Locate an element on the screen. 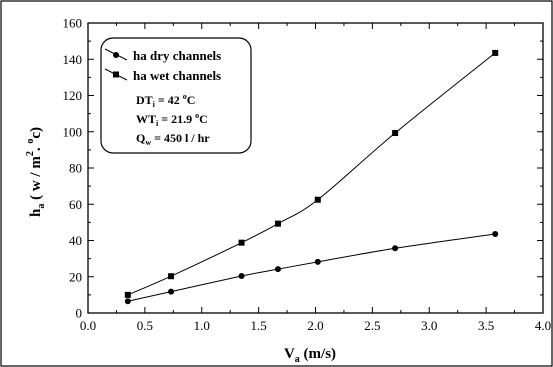 The width and height of the screenshot is (553, 367). note-dry-temp-rest: = 42 is located at coordinates (169, 100).